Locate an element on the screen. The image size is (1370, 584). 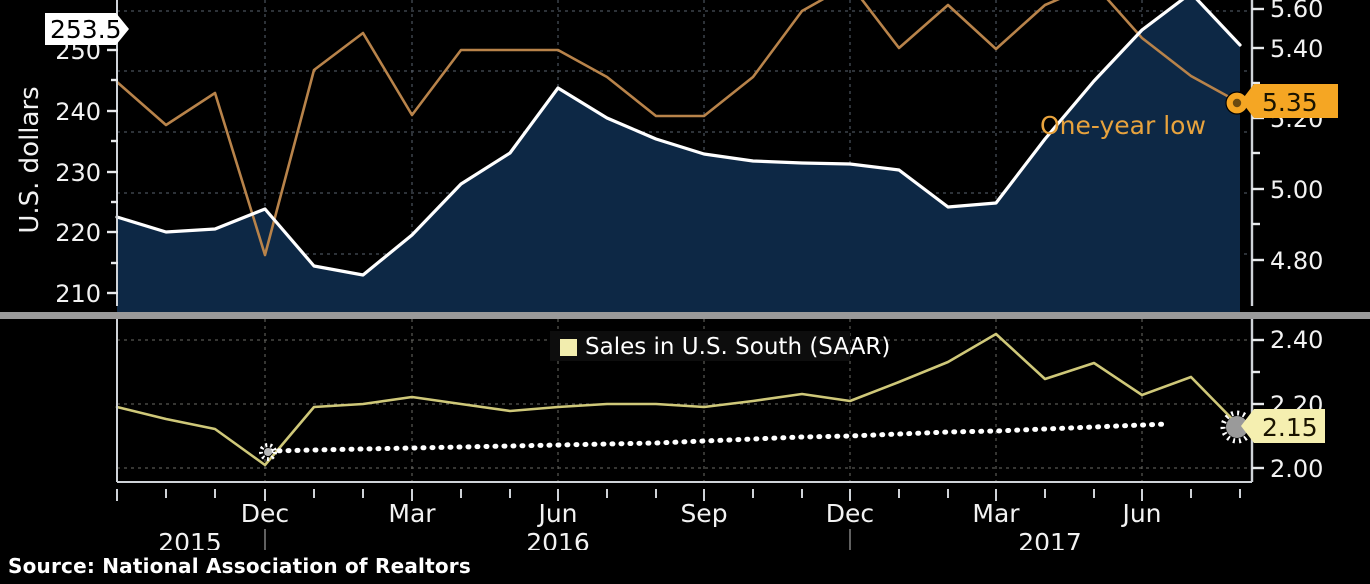
x-axis-ticks is located at coordinates (678, 495).